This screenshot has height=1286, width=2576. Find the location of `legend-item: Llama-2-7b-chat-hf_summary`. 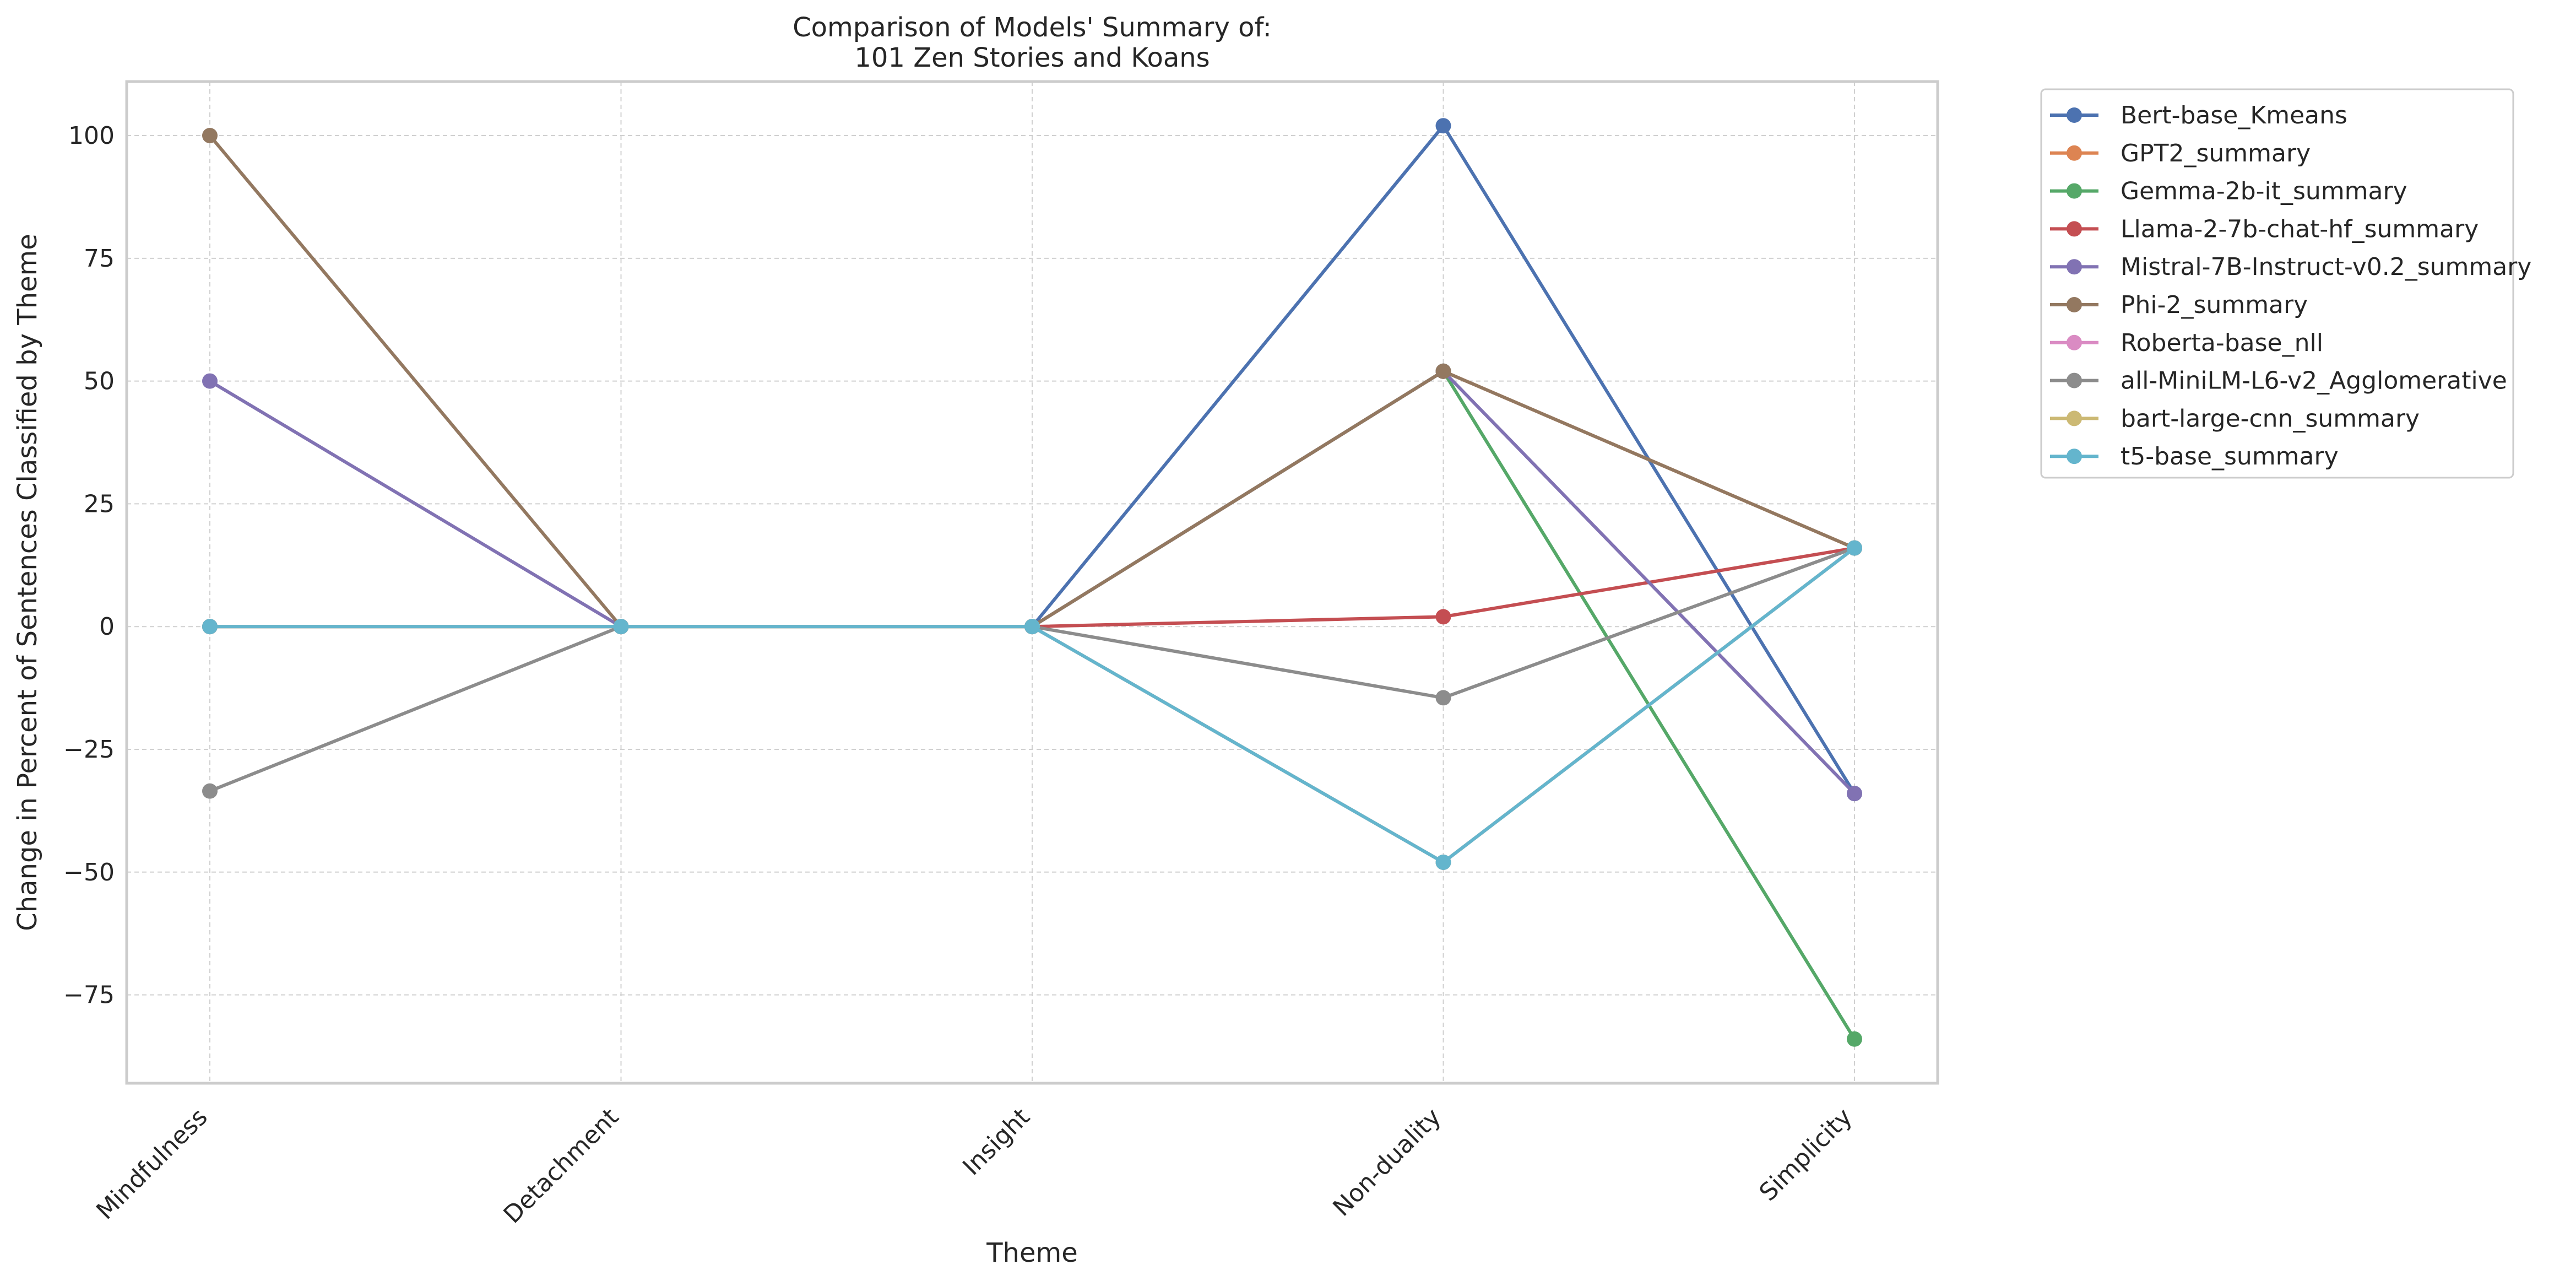

legend-item: Llama-2-7b-chat-hf_summary is located at coordinates (2264, 229).